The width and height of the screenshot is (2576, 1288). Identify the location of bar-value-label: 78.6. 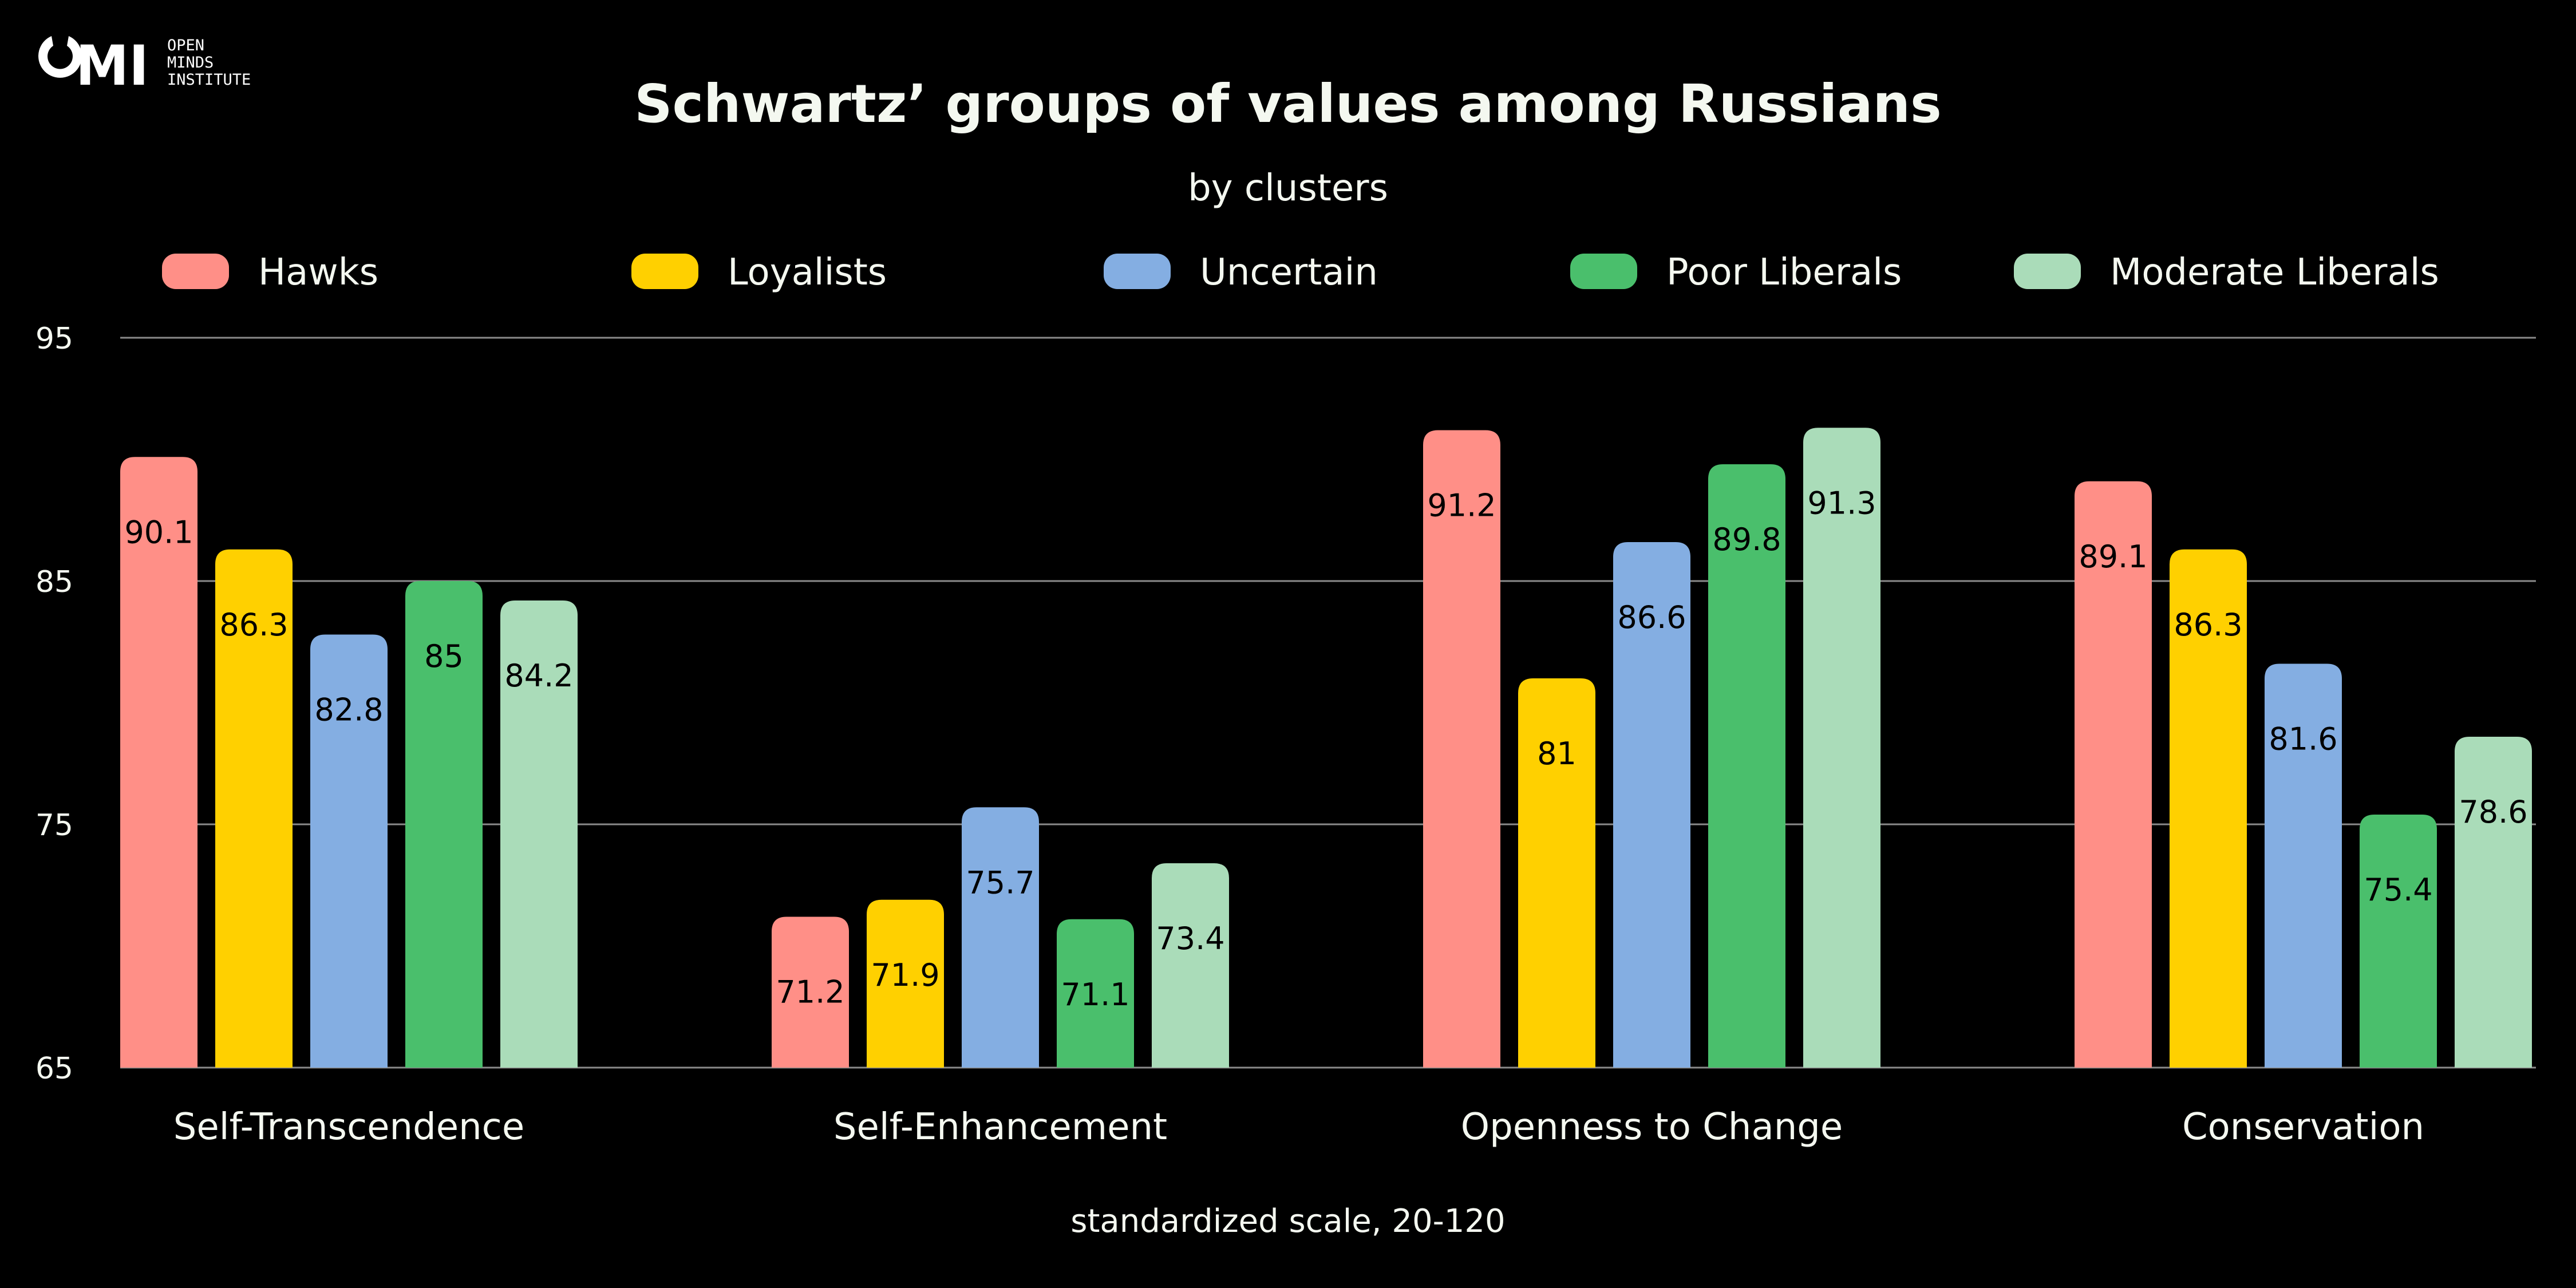
(2493, 812).